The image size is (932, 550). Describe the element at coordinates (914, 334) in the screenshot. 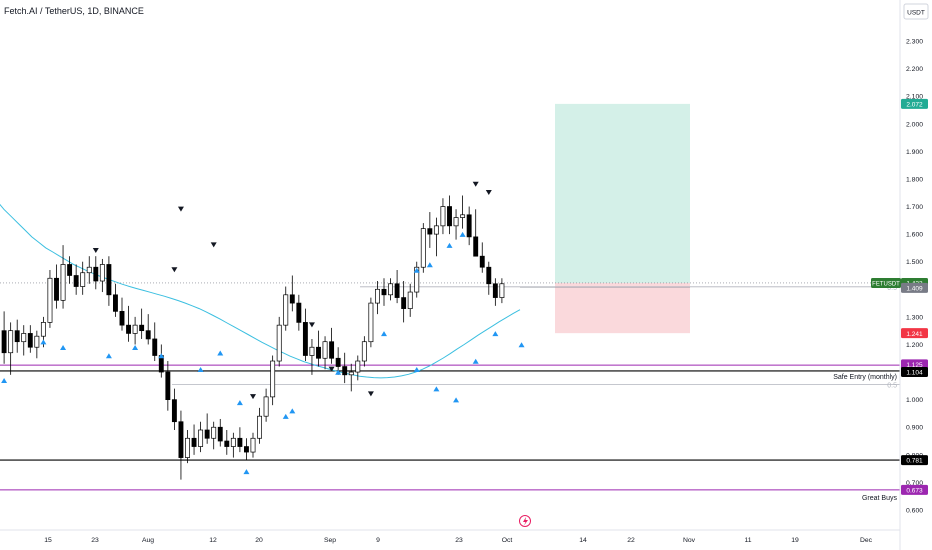

I see `stop-badge-text: 1.241` at that location.